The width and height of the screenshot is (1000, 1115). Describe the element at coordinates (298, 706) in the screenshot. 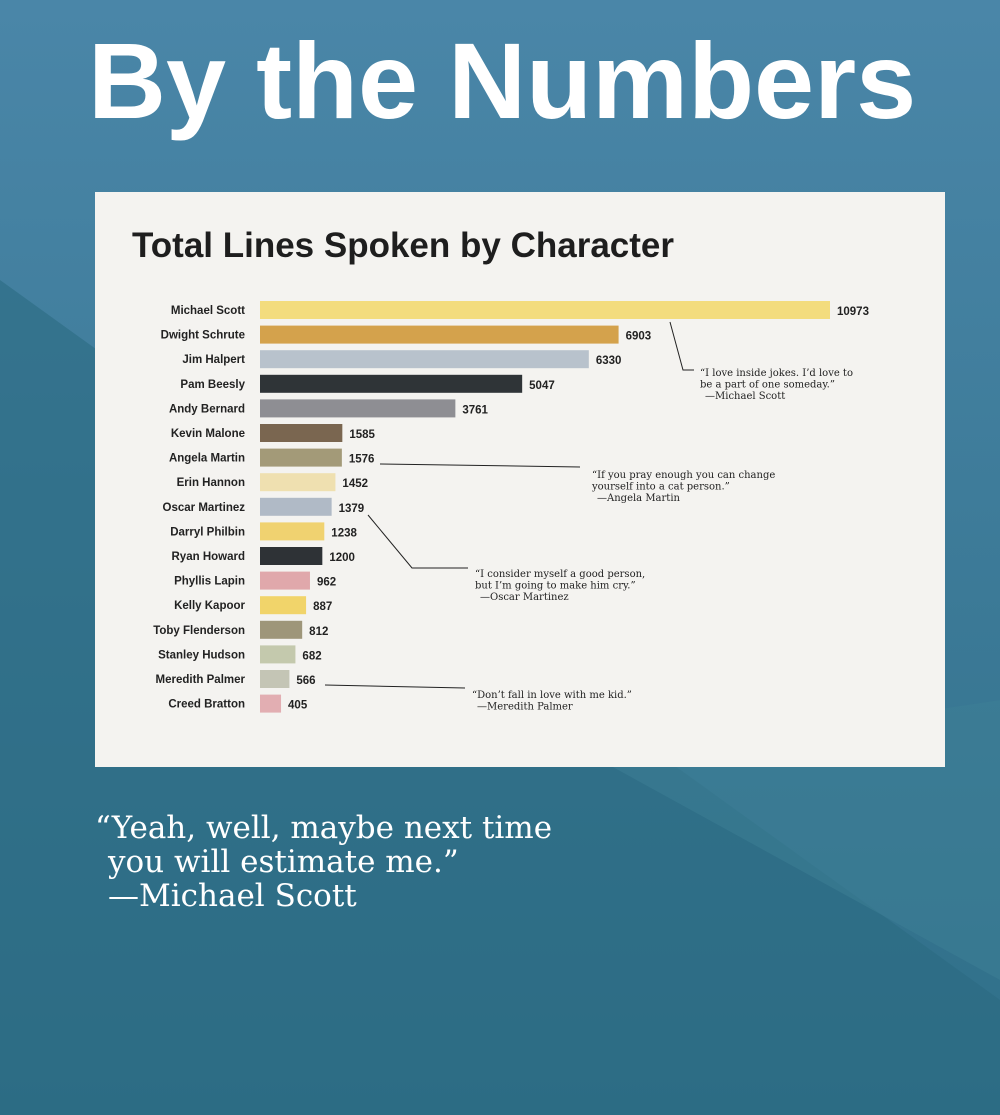

I see `value-label: 405` at that location.